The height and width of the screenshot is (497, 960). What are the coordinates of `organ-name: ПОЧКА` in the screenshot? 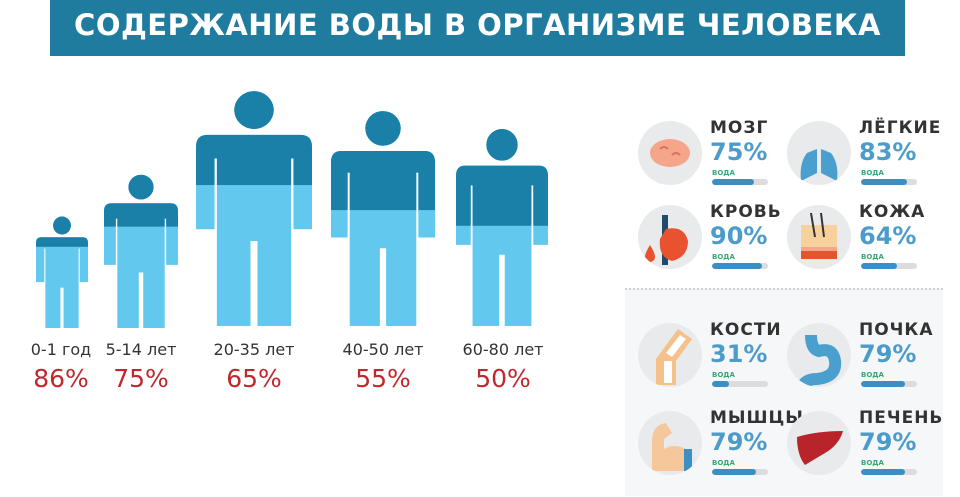 It's located at (896, 330).